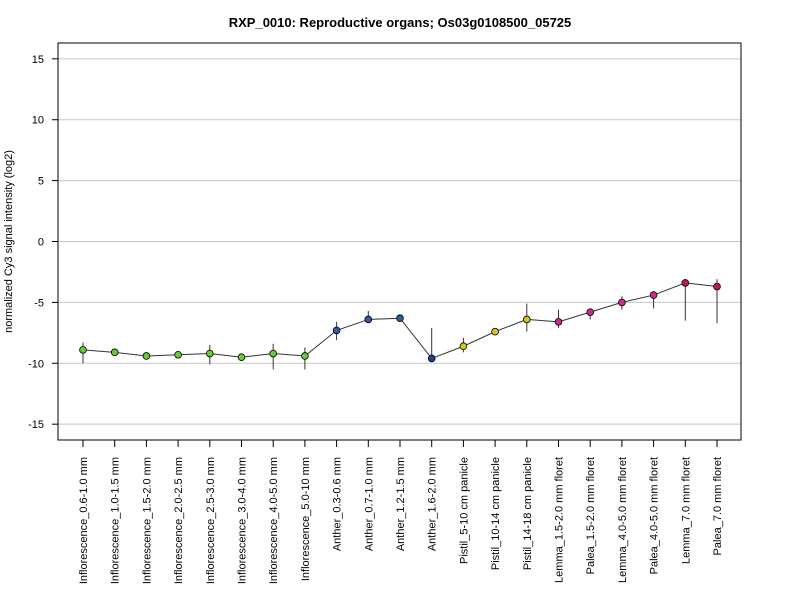  Describe the element at coordinates (39, 303) in the screenshot. I see `y-tick-label: -5` at that location.